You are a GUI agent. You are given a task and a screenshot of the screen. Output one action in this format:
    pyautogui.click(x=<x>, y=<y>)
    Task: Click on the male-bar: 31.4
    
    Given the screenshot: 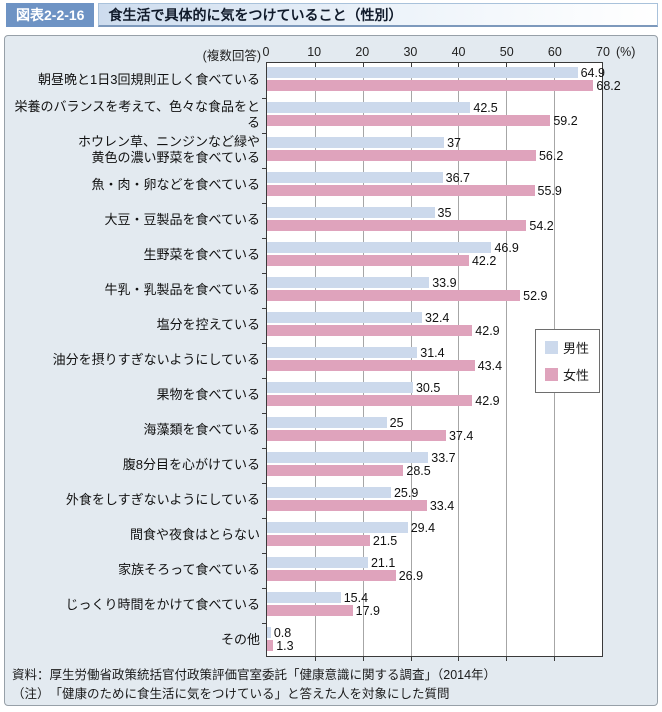 What is the action you would take?
    pyautogui.click(x=356, y=353)
    